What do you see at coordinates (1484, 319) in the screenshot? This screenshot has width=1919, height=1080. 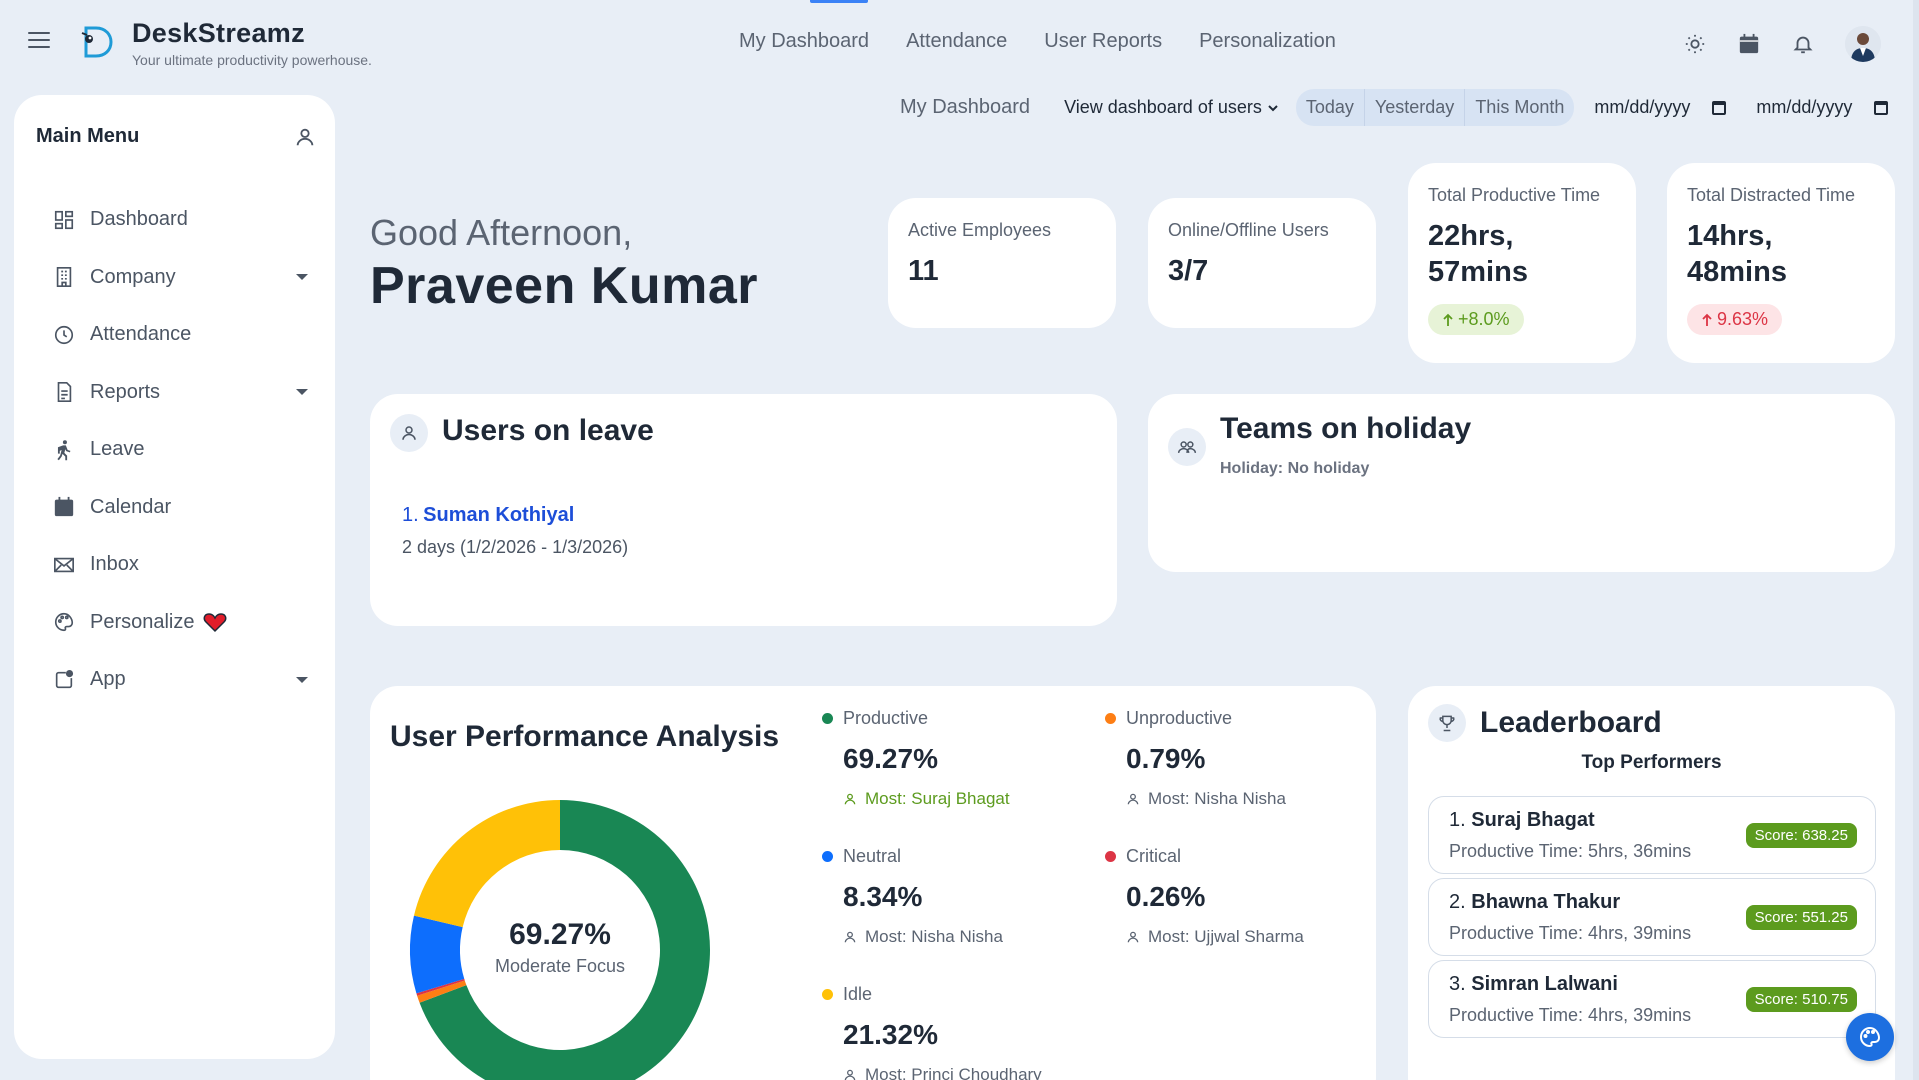 I see `change-value: +8.0%` at bounding box center [1484, 319].